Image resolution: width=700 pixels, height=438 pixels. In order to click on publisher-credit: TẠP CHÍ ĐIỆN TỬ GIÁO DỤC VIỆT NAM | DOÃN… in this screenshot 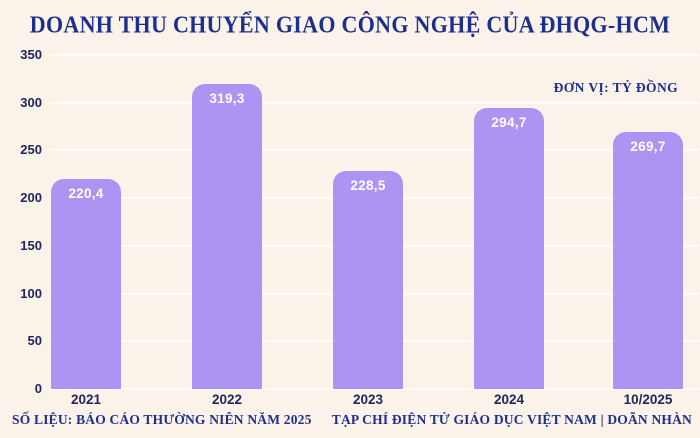, I will do `click(511, 419)`.